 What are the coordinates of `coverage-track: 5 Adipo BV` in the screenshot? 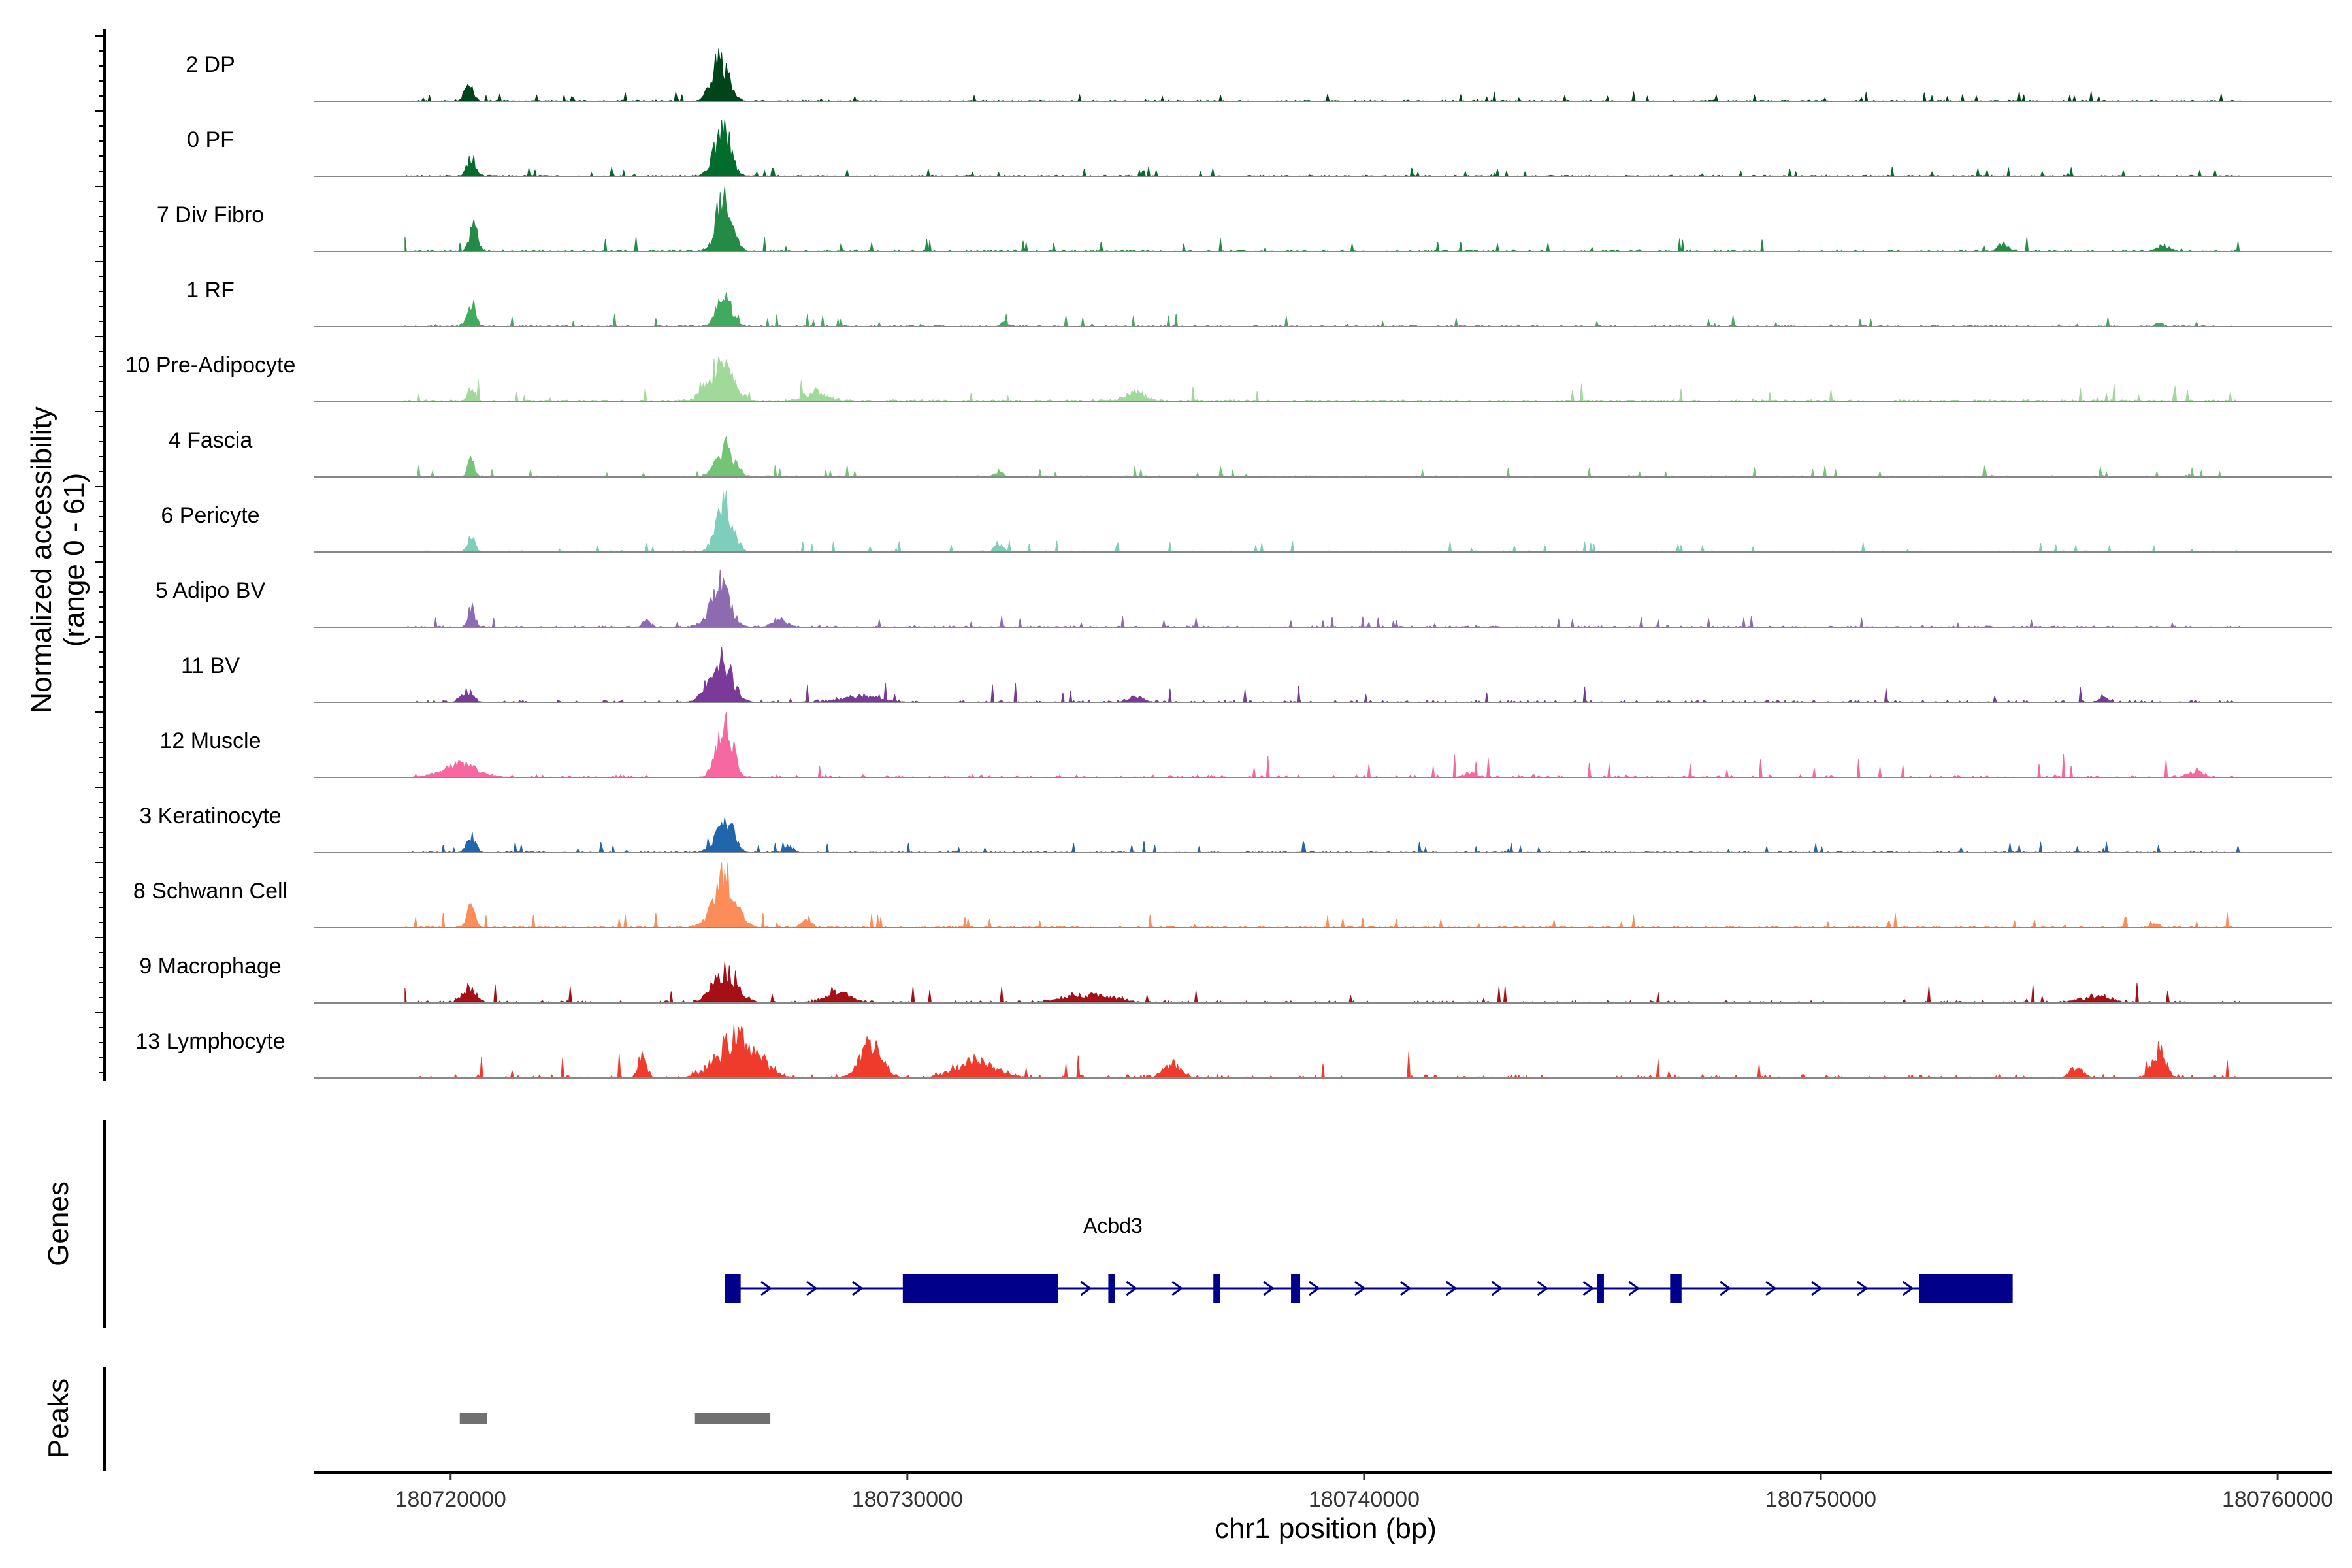 It's located at (1243, 598).